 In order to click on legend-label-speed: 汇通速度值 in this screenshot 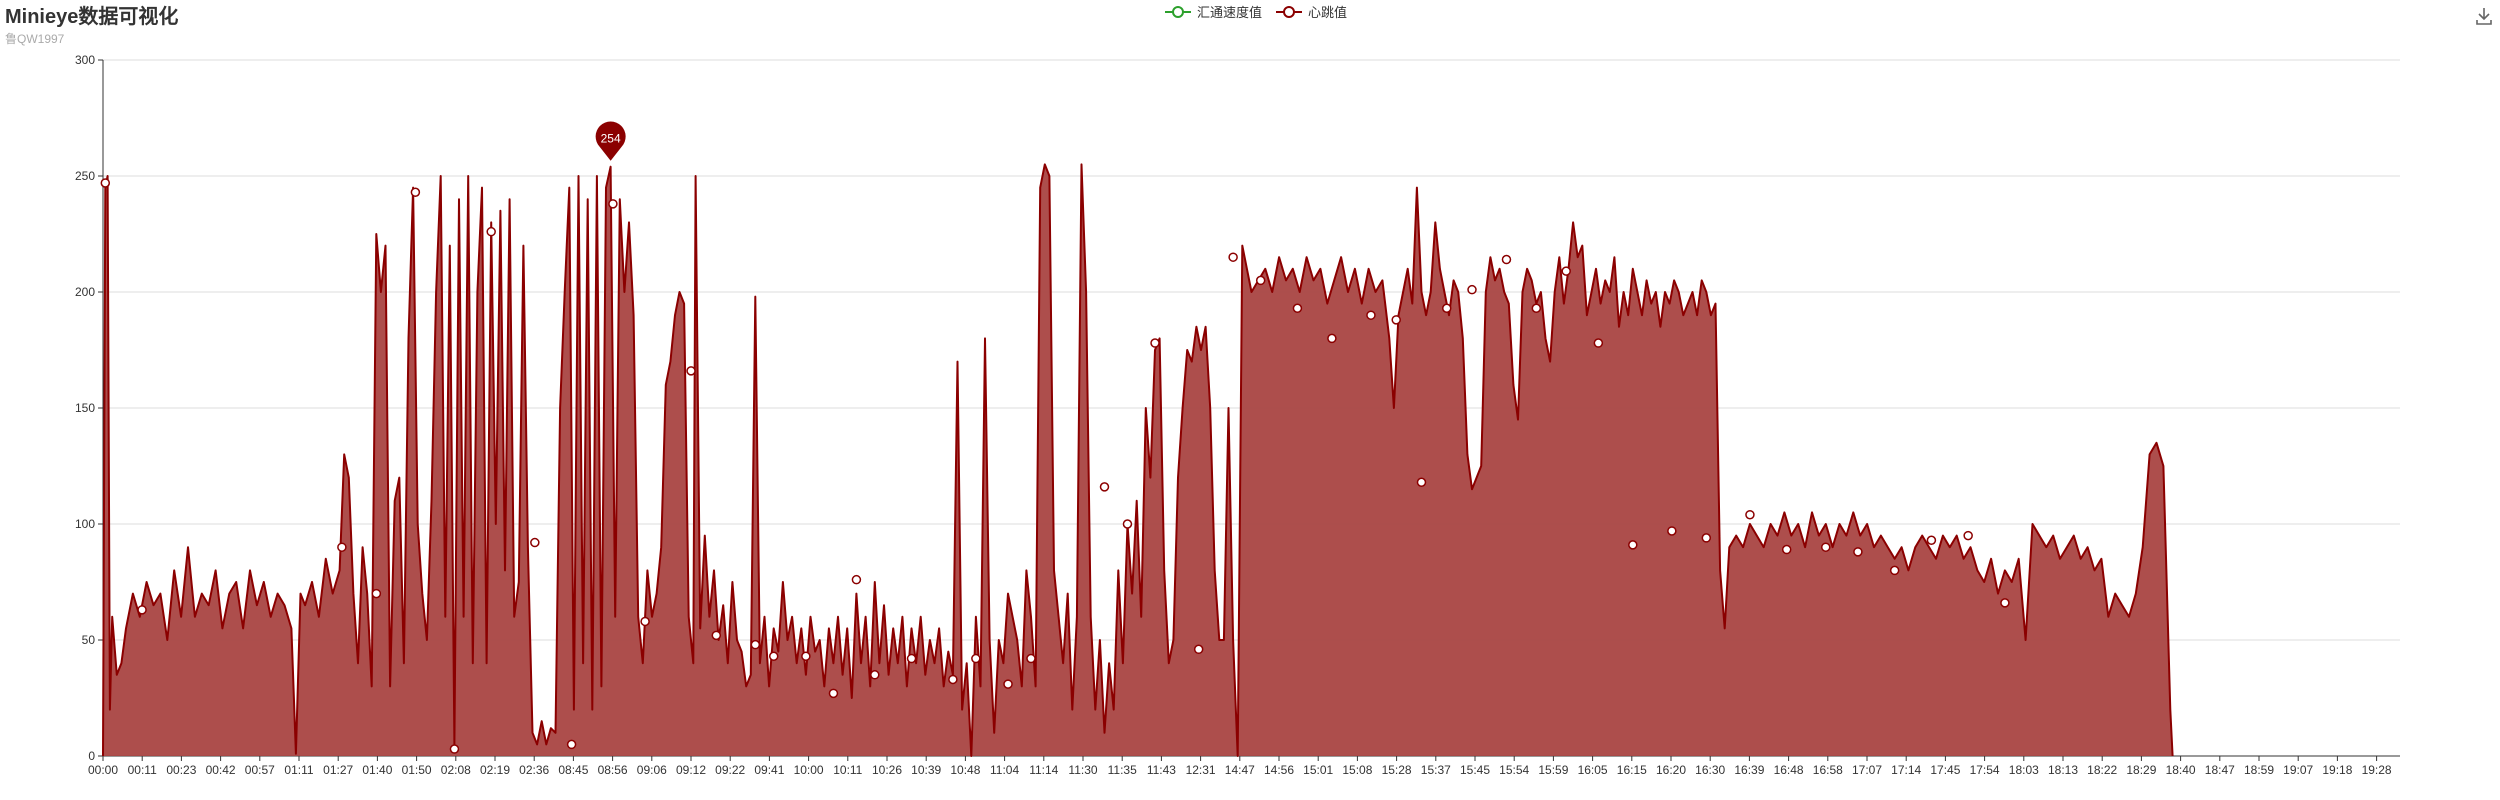, I will do `click(1230, 12)`.